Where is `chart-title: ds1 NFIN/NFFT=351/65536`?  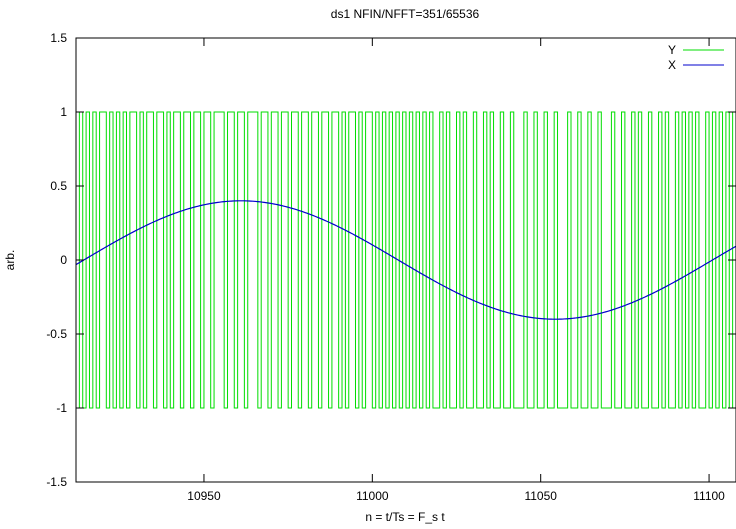
chart-title: ds1 NFIN/NFFT=351/65536 is located at coordinates (405, 14).